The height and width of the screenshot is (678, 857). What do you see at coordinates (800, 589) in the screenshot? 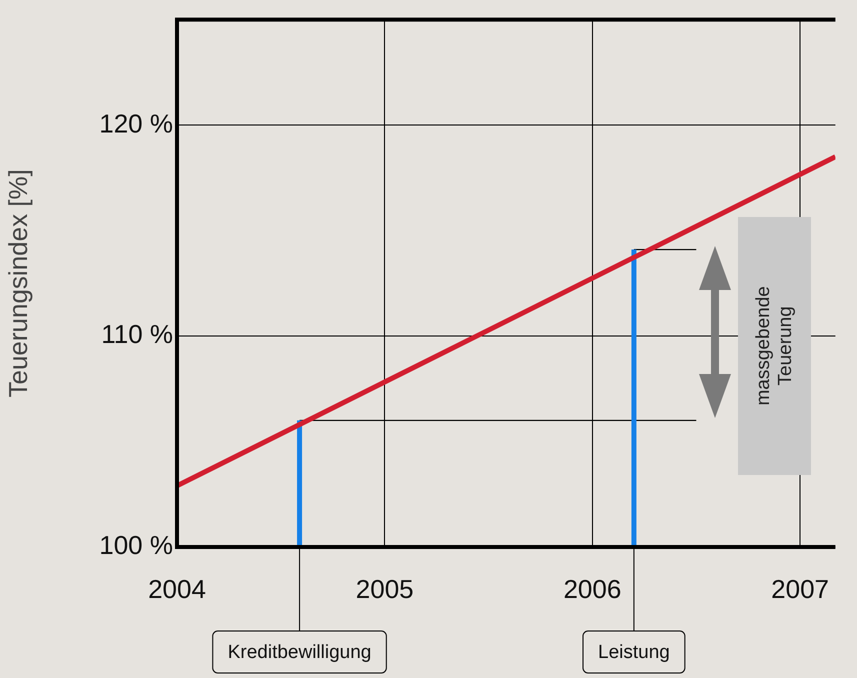
I see `x-tick-label: 2007` at bounding box center [800, 589].